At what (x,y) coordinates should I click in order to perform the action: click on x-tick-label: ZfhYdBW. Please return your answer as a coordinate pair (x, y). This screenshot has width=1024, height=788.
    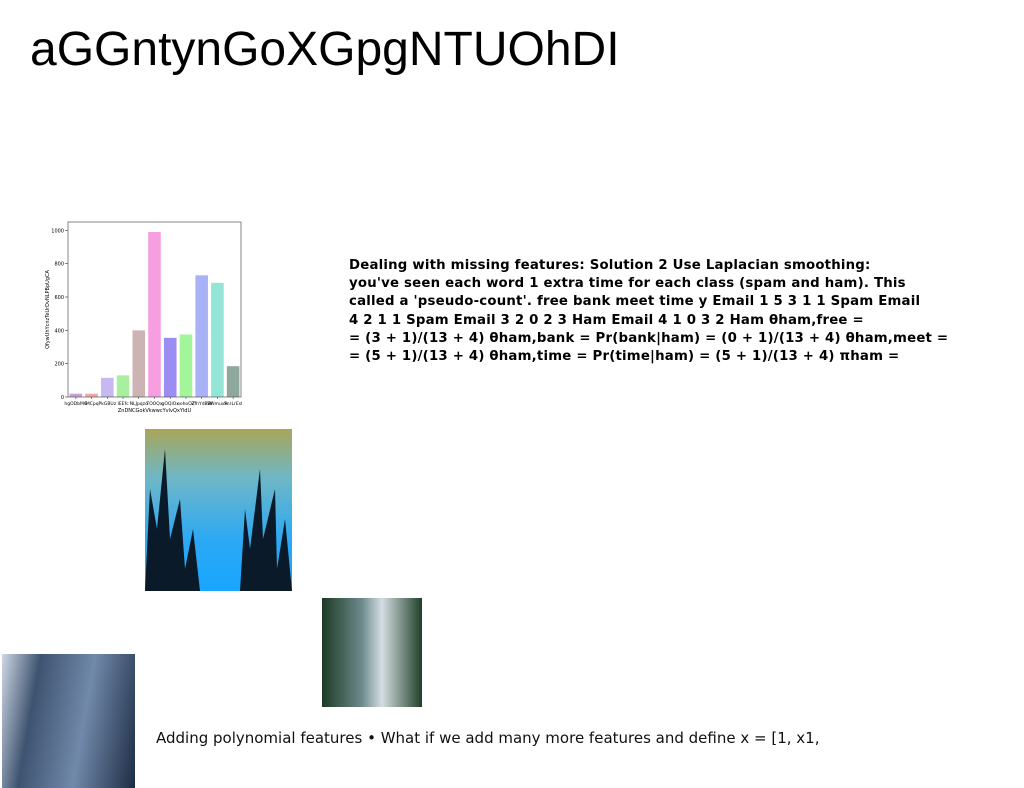
    Looking at the image, I should click on (201, 404).